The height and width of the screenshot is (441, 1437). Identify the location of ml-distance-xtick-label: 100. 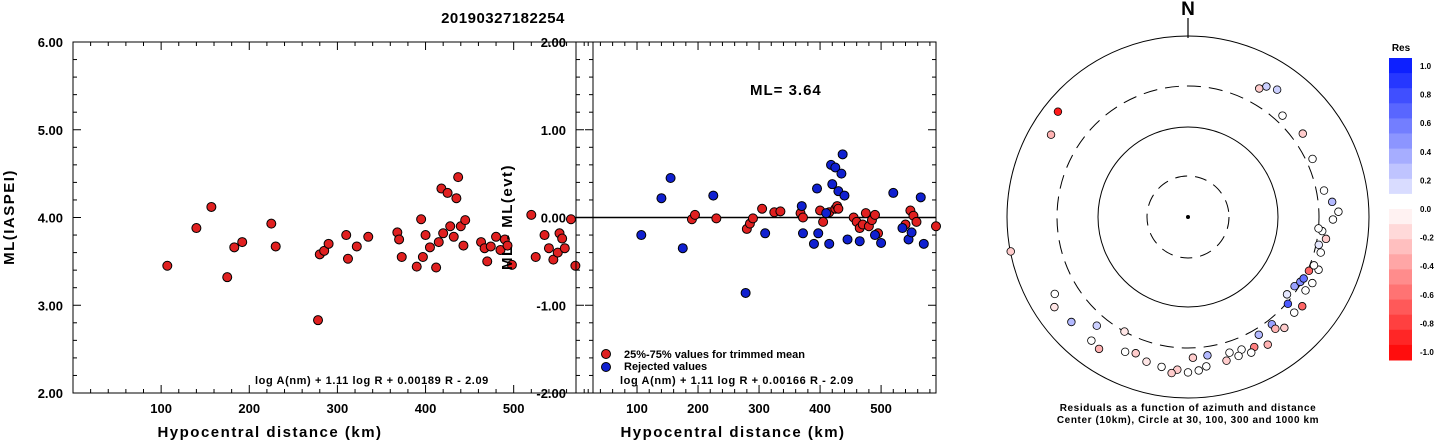
(161, 408).